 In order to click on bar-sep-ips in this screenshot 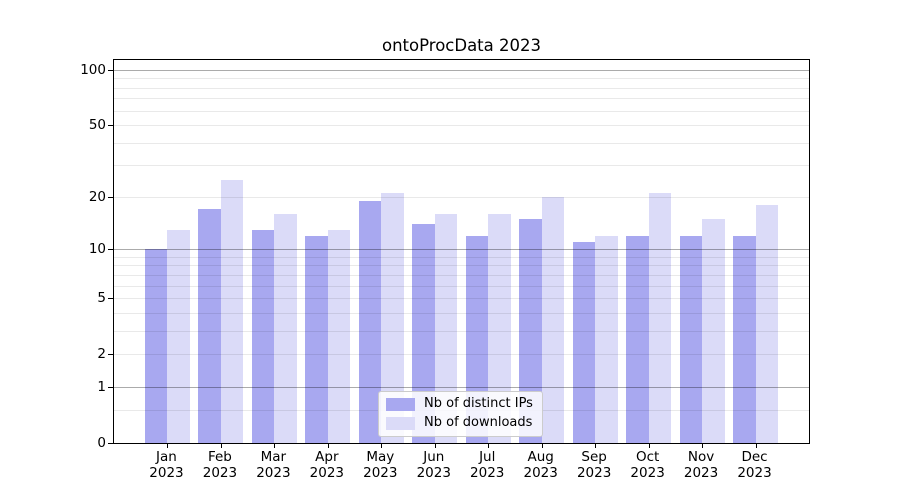, I will do `click(584, 342)`.